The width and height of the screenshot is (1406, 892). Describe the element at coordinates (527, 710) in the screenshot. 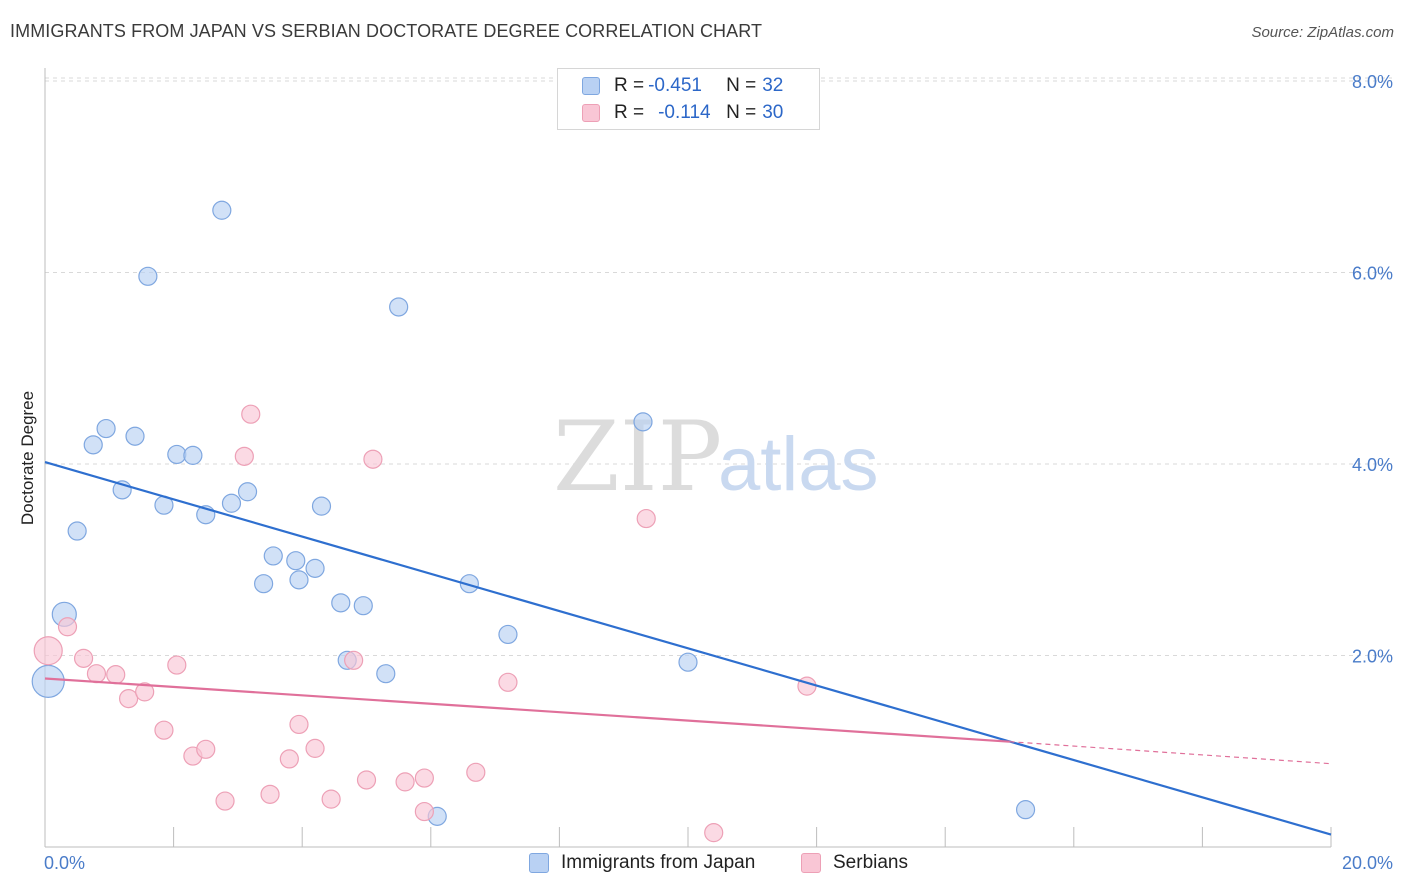

I see `trend-line-serbians` at that location.